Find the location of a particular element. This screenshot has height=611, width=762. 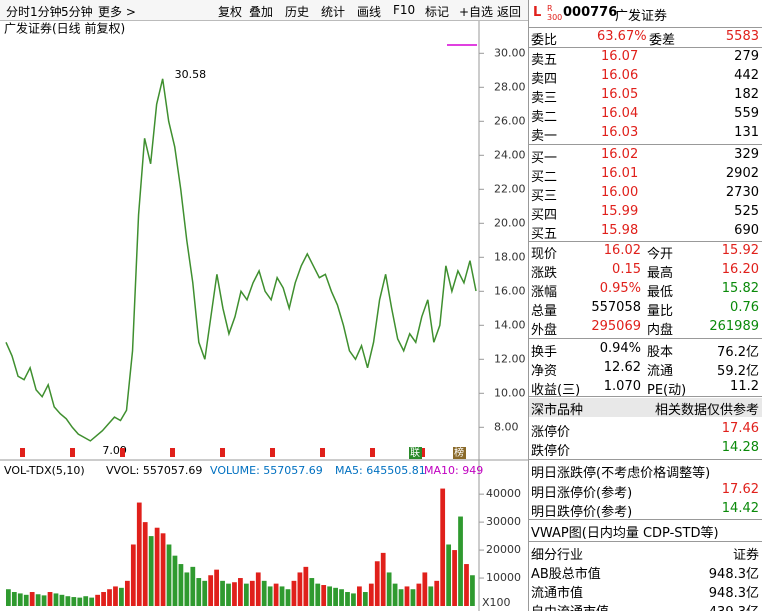

text: 442 is located at coordinates (746, 75).